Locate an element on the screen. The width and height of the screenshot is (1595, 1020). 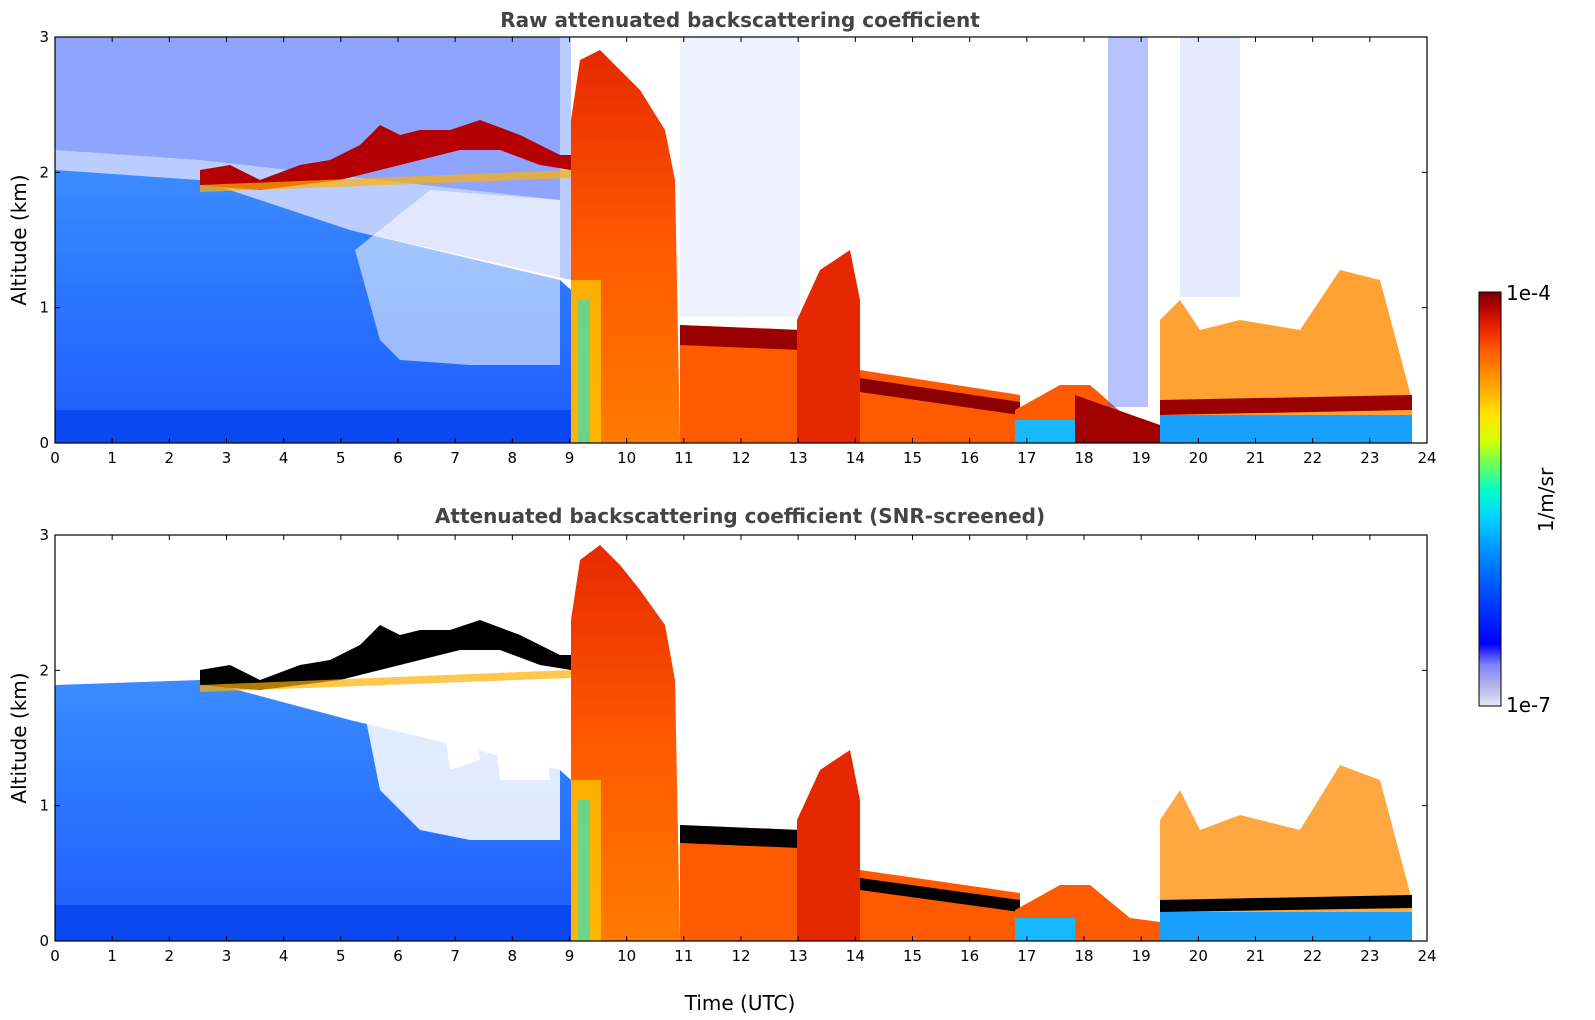
colorbar-unit-label: 1/m/sr is located at coordinates (1546, 499).